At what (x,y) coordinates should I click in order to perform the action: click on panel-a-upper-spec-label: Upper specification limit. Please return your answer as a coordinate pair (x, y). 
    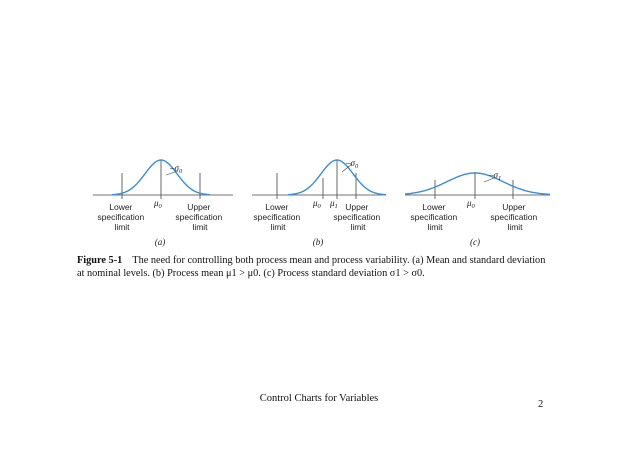
    Looking at the image, I should click on (199, 217).